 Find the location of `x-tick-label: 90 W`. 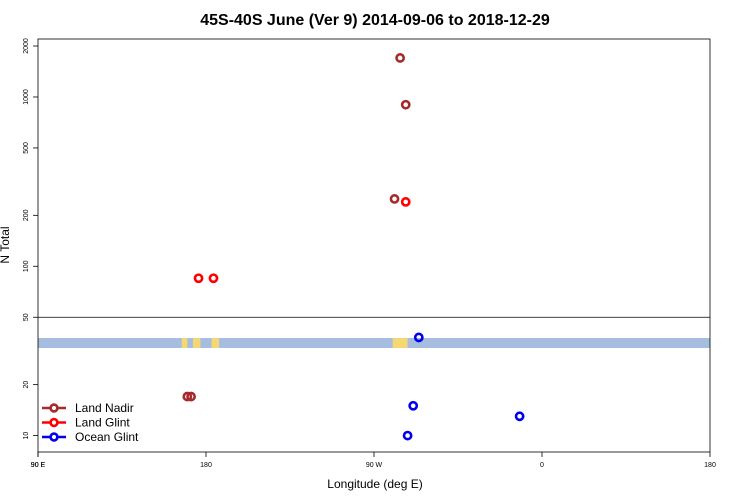

x-tick-label: 90 W is located at coordinates (374, 465).